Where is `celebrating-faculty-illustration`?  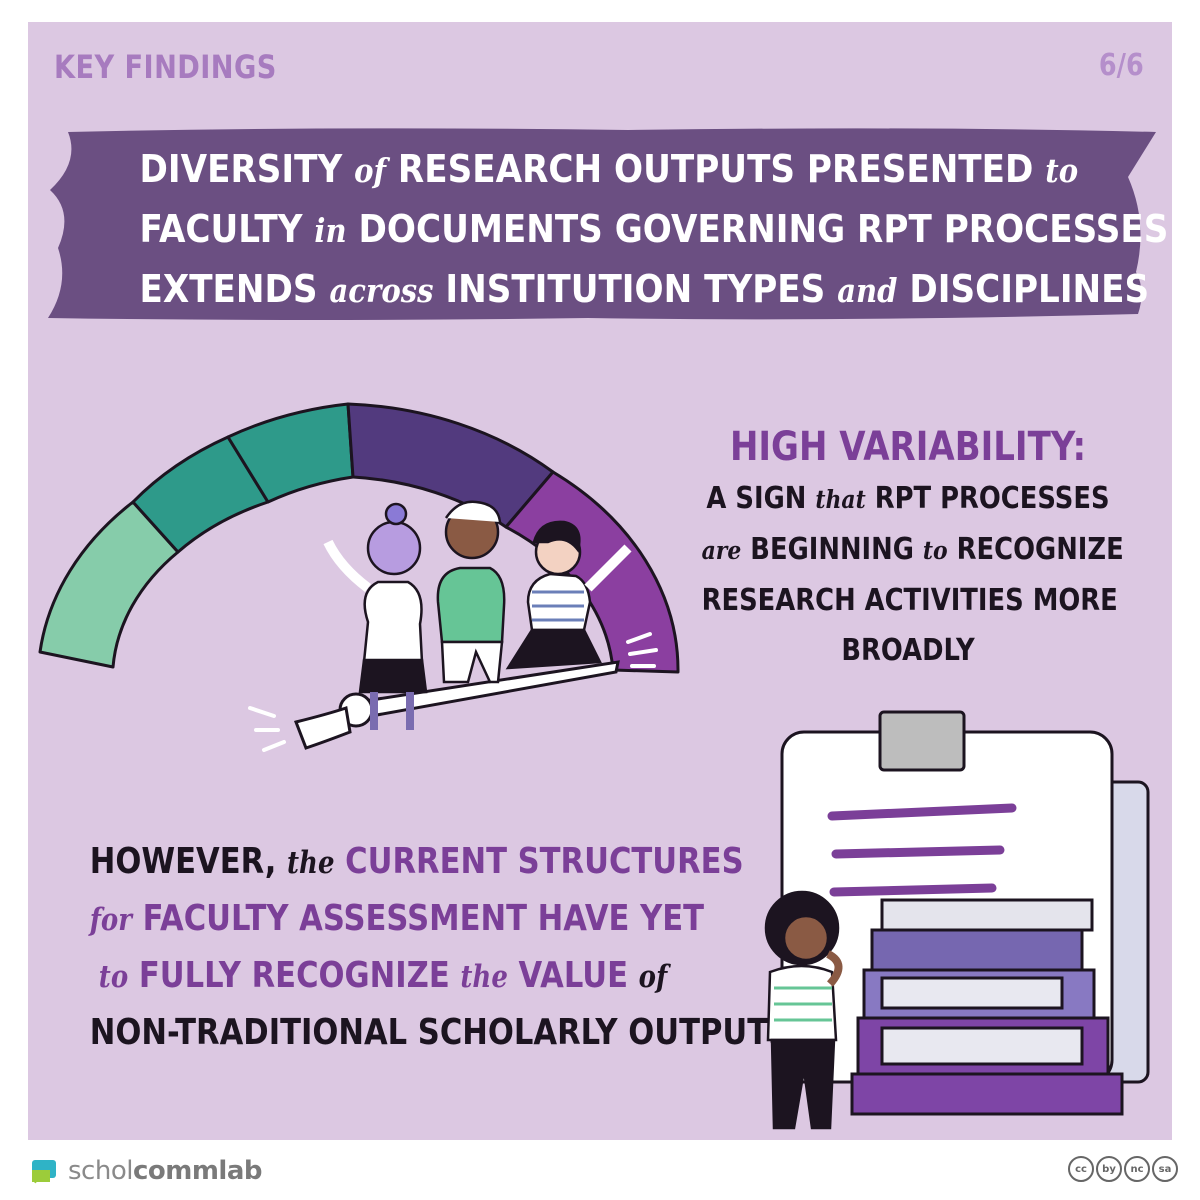
celebrating-faculty-illustration is located at coordinates (477, 615).